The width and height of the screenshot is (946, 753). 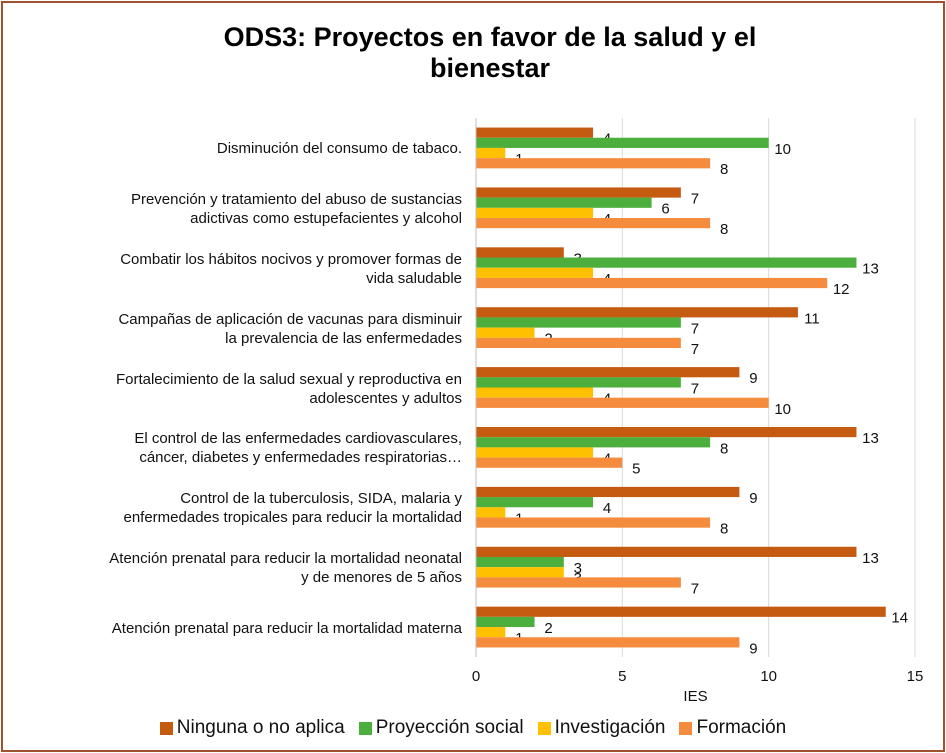 I want to click on legend-item: Proyección social, so click(x=441, y=728).